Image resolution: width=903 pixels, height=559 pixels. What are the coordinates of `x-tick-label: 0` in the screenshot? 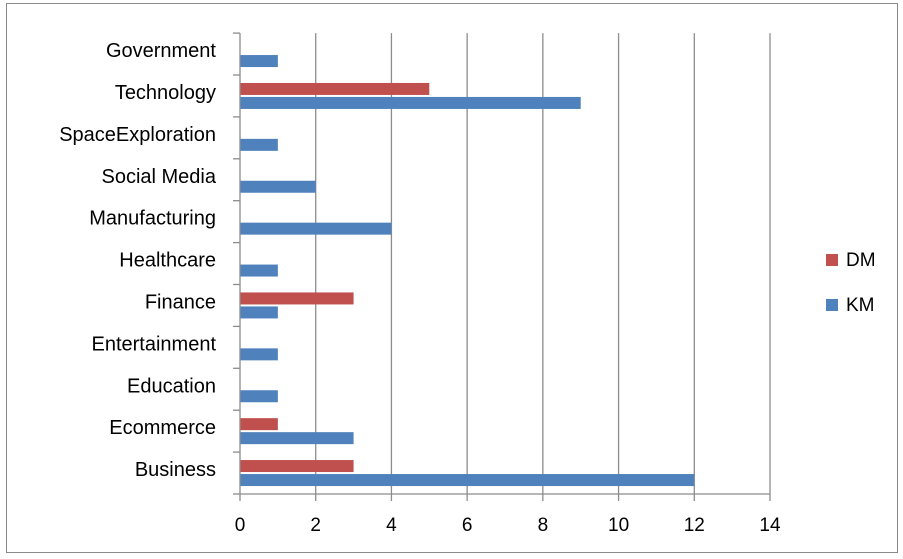 It's located at (240, 525).